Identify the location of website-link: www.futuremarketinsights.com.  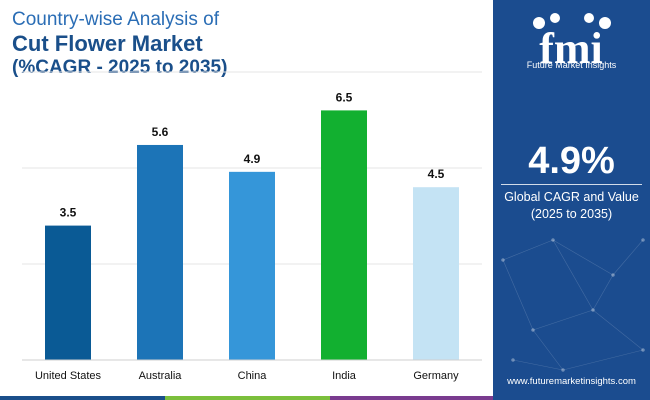
(571, 381).